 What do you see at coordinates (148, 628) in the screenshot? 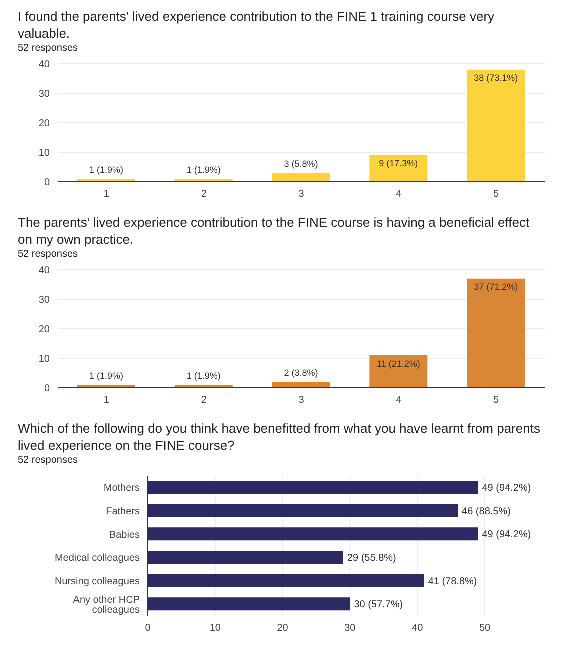
I see `x-tick-label: 0` at bounding box center [148, 628].